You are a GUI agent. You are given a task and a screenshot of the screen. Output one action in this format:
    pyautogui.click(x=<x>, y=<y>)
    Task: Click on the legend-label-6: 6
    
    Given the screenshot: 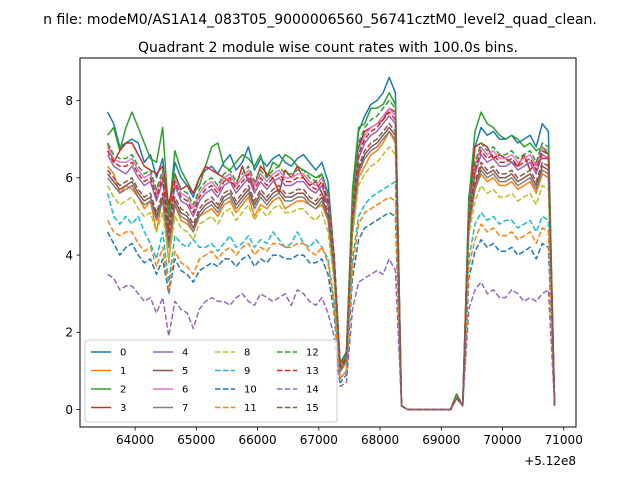 What is the action you would take?
    pyautogui.click(x=185, y=390)
    